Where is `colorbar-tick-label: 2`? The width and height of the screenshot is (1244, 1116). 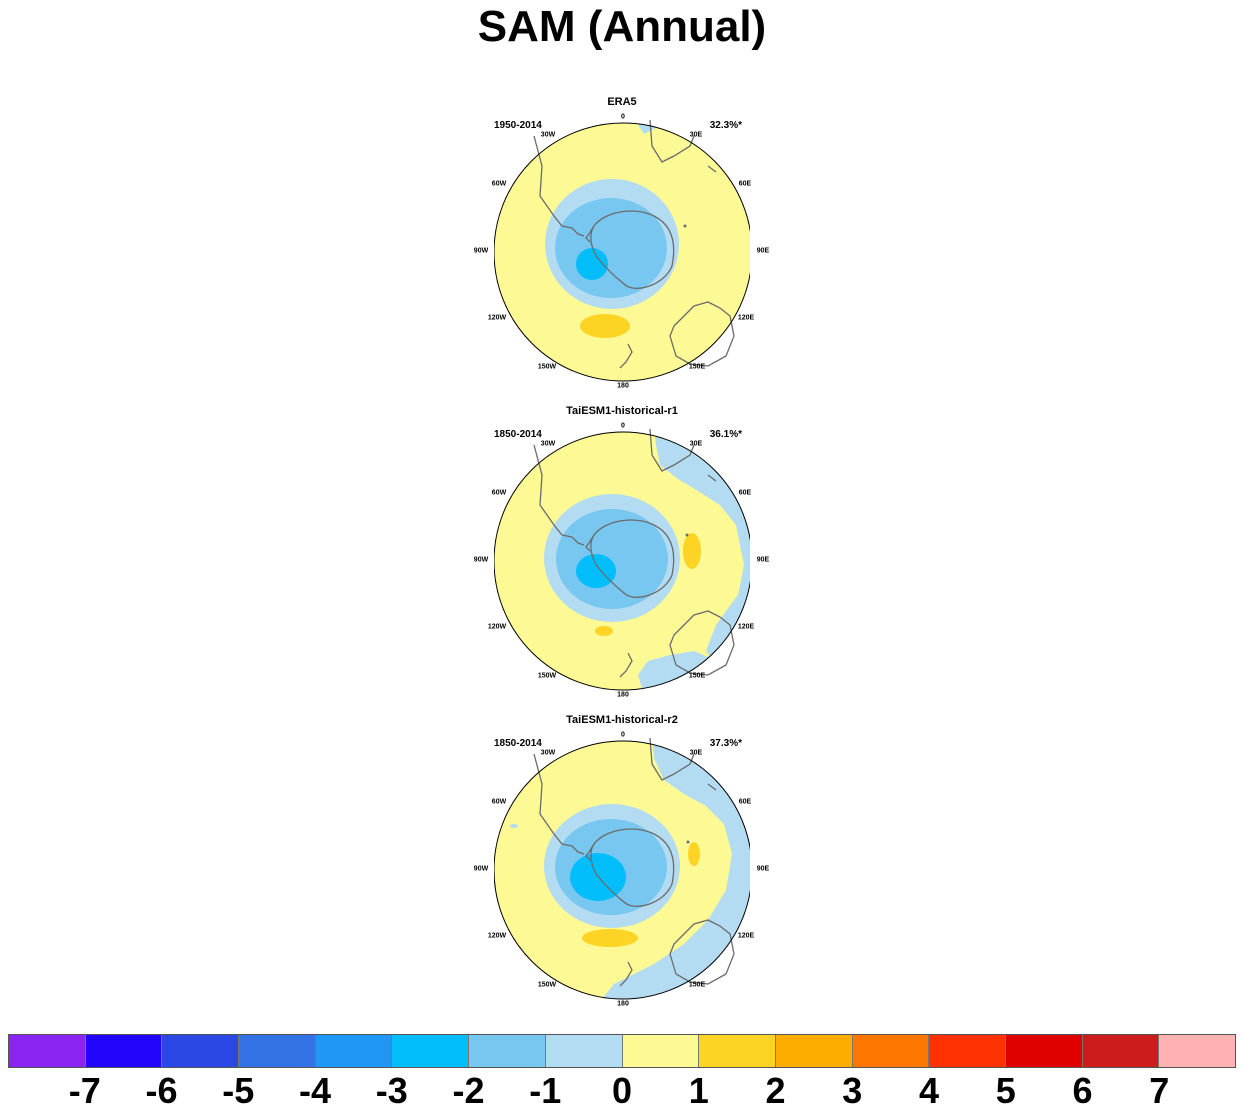 colorbar-tick-label: 2 is located at coordinates (775, 1090).